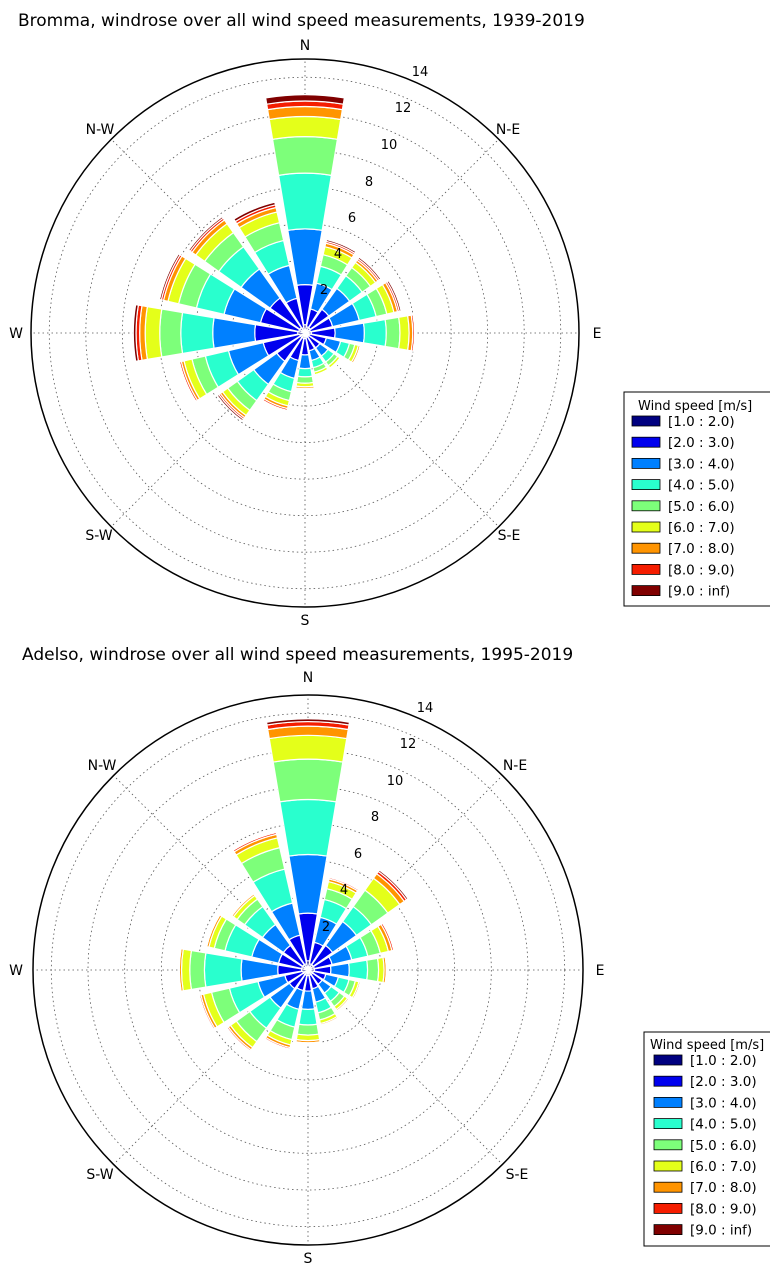 This screenshot has height=1267, width=770. I want to click on legend-label: [6.0 : 7.0), so click(723, 1167).